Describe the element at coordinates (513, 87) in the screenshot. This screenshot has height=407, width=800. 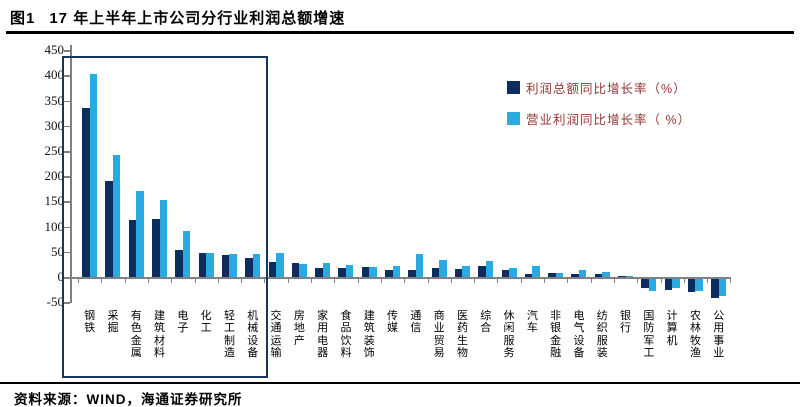
I see `legend-swatch-profit-total` at that location.